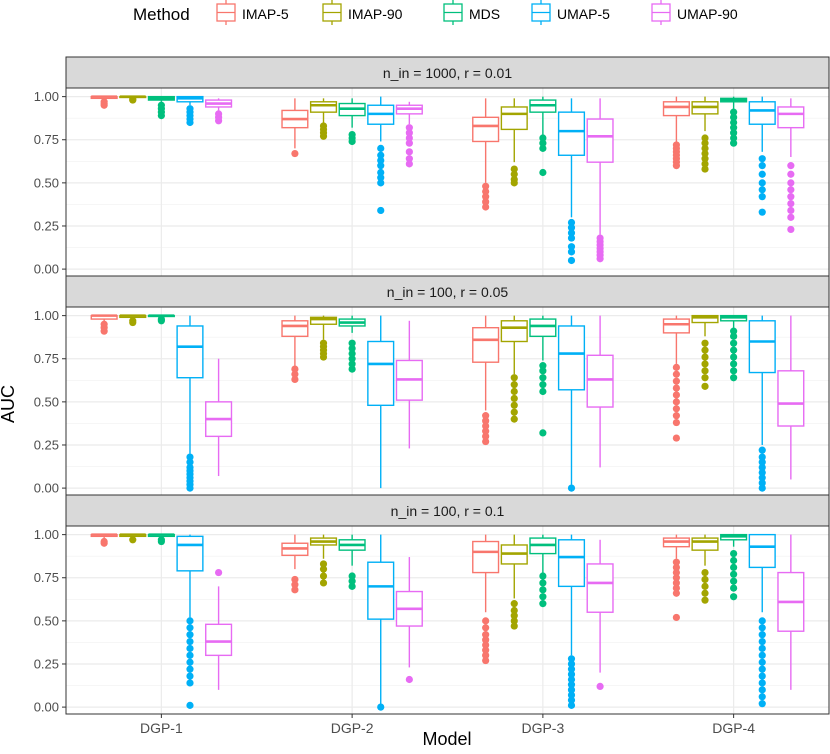  What do you see at coordinates (46, 315) in the screenshot?
I see `y-tick-label: 1.00` at bounding box center [46, 315].